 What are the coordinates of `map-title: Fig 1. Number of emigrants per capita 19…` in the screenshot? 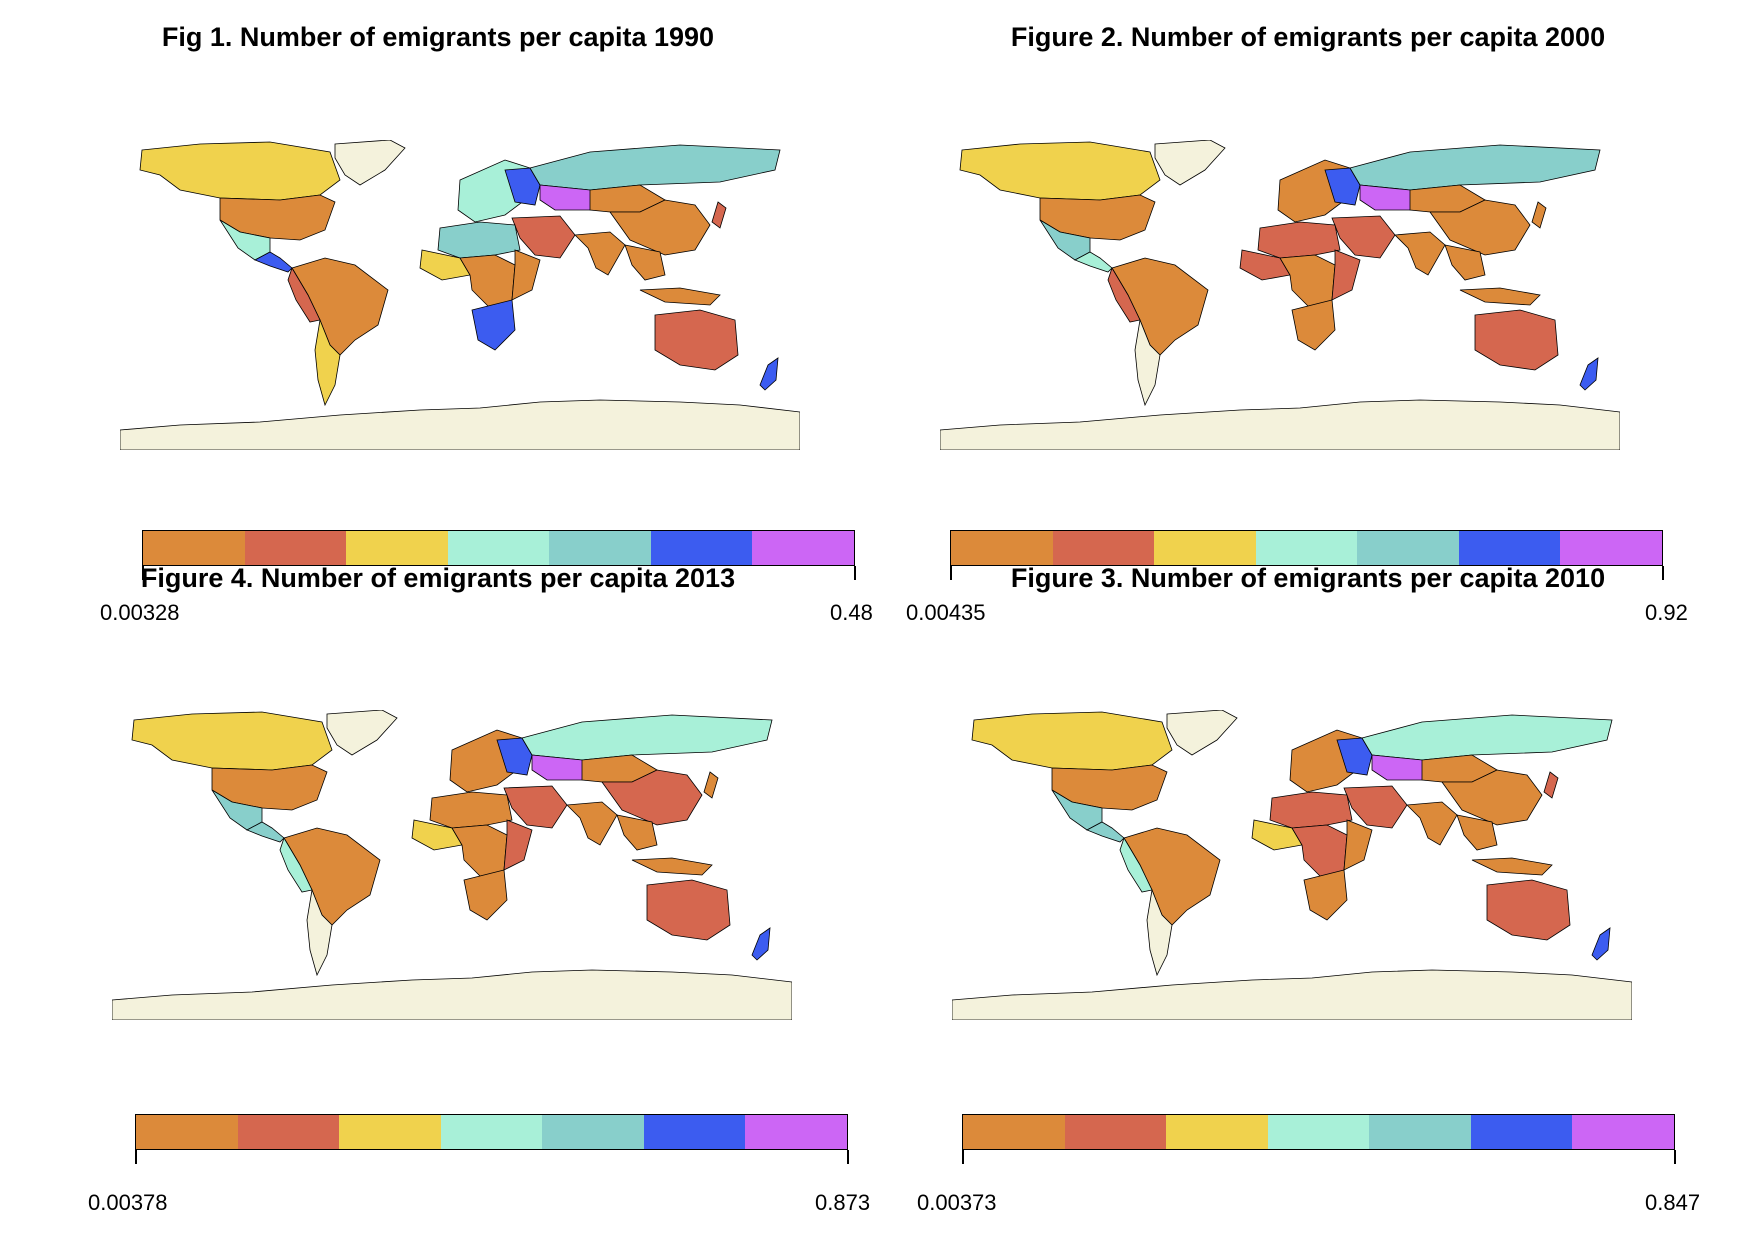 It's located at (438, 37).